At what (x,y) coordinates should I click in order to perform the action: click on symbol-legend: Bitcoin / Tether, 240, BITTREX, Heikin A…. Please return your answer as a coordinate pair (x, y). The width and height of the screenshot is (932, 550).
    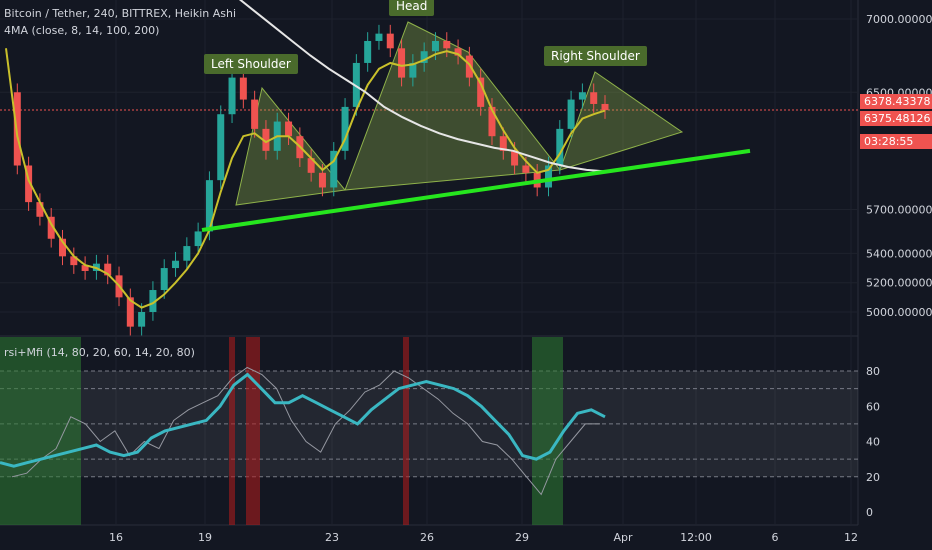
    Looking at the image, I should click on (120, 13).